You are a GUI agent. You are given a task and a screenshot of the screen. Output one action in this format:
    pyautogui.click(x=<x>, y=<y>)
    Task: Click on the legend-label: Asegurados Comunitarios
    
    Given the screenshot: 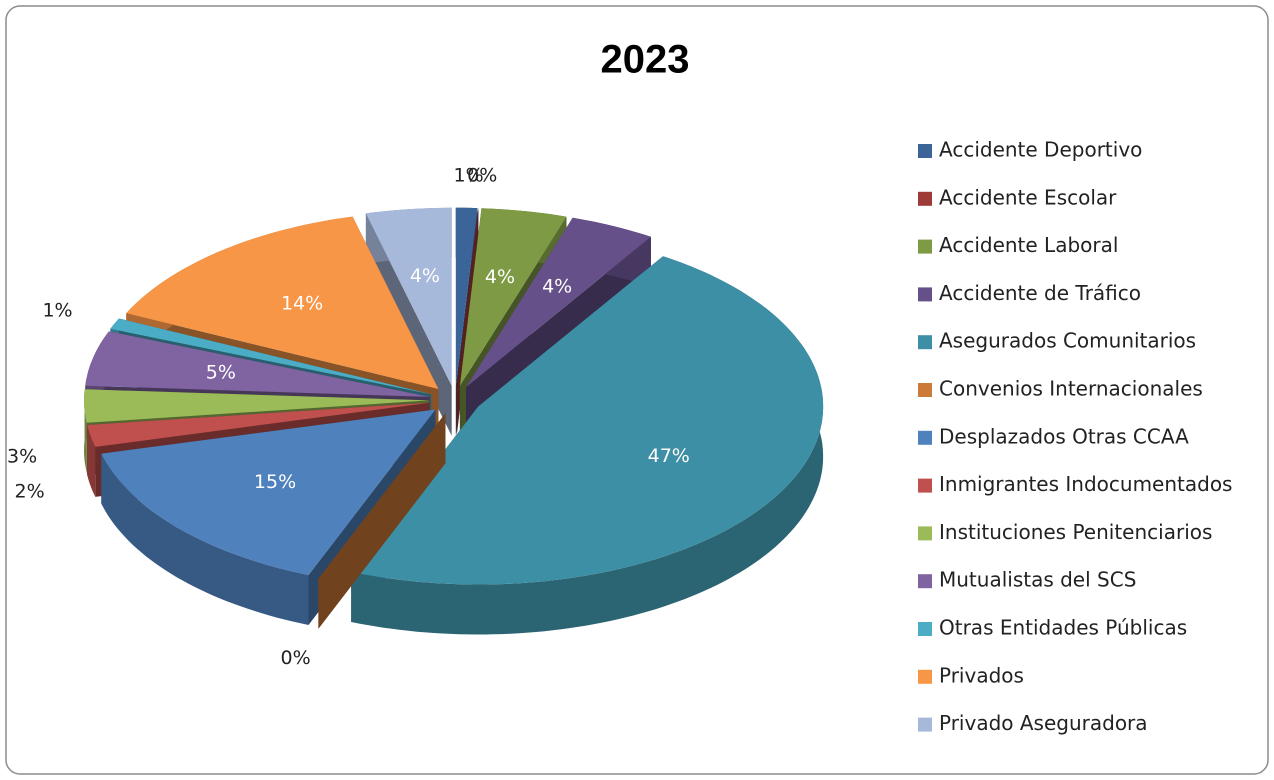 What is the action you would take?
    pyautogui.click(x=1067, y=341)
    